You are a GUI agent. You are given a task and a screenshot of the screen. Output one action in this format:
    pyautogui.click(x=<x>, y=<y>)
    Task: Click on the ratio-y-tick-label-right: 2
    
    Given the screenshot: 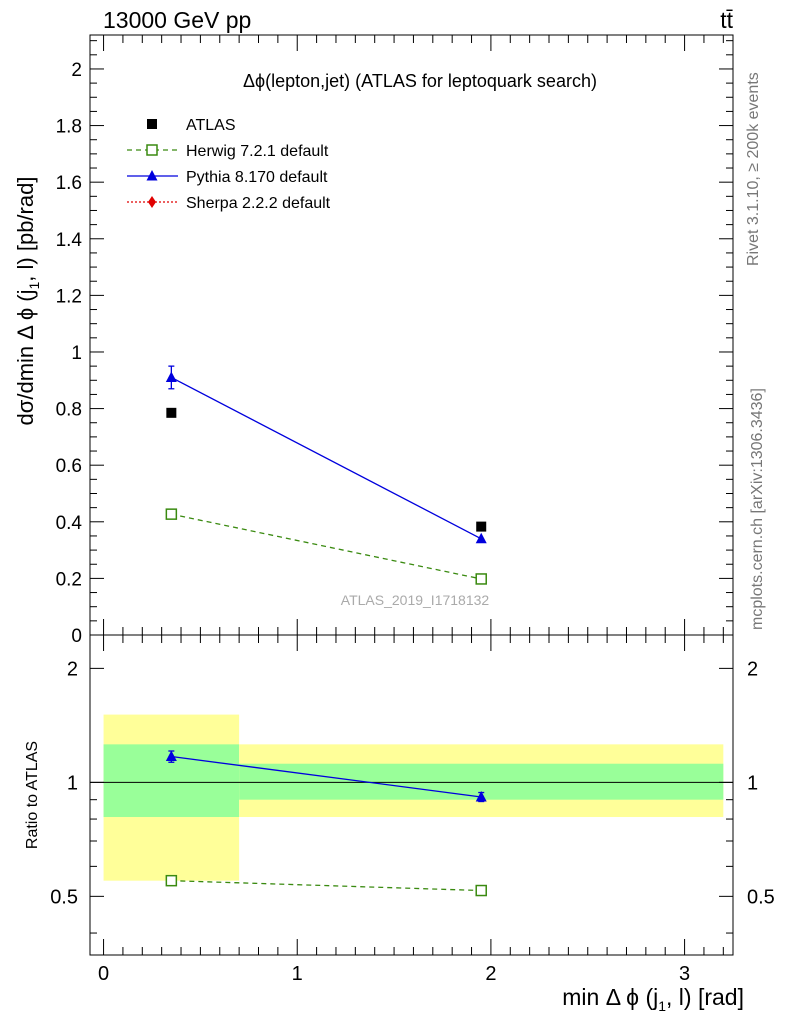 What is the action you would take?
    pyautogui.click(x=752, y=669)
    